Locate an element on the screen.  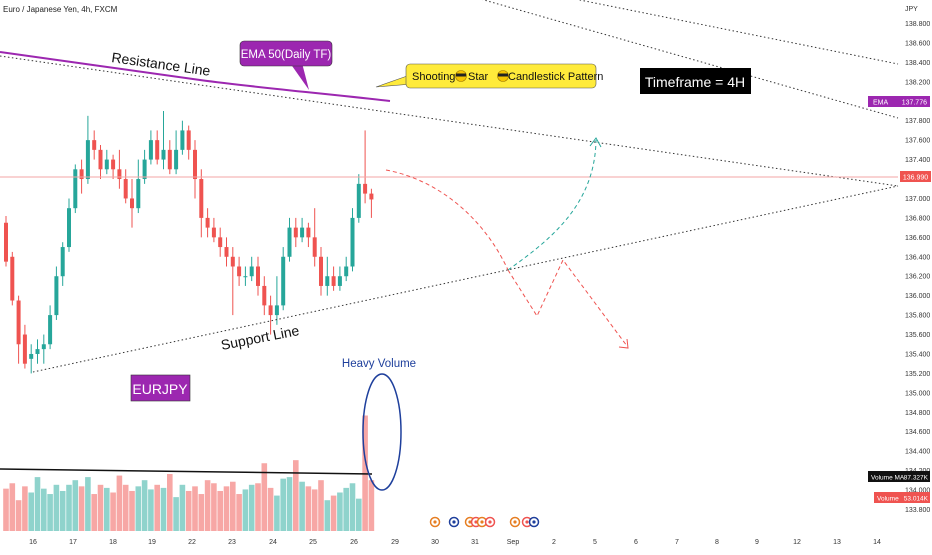
pair-label: EURJPY is located at coordinates (160, 388).